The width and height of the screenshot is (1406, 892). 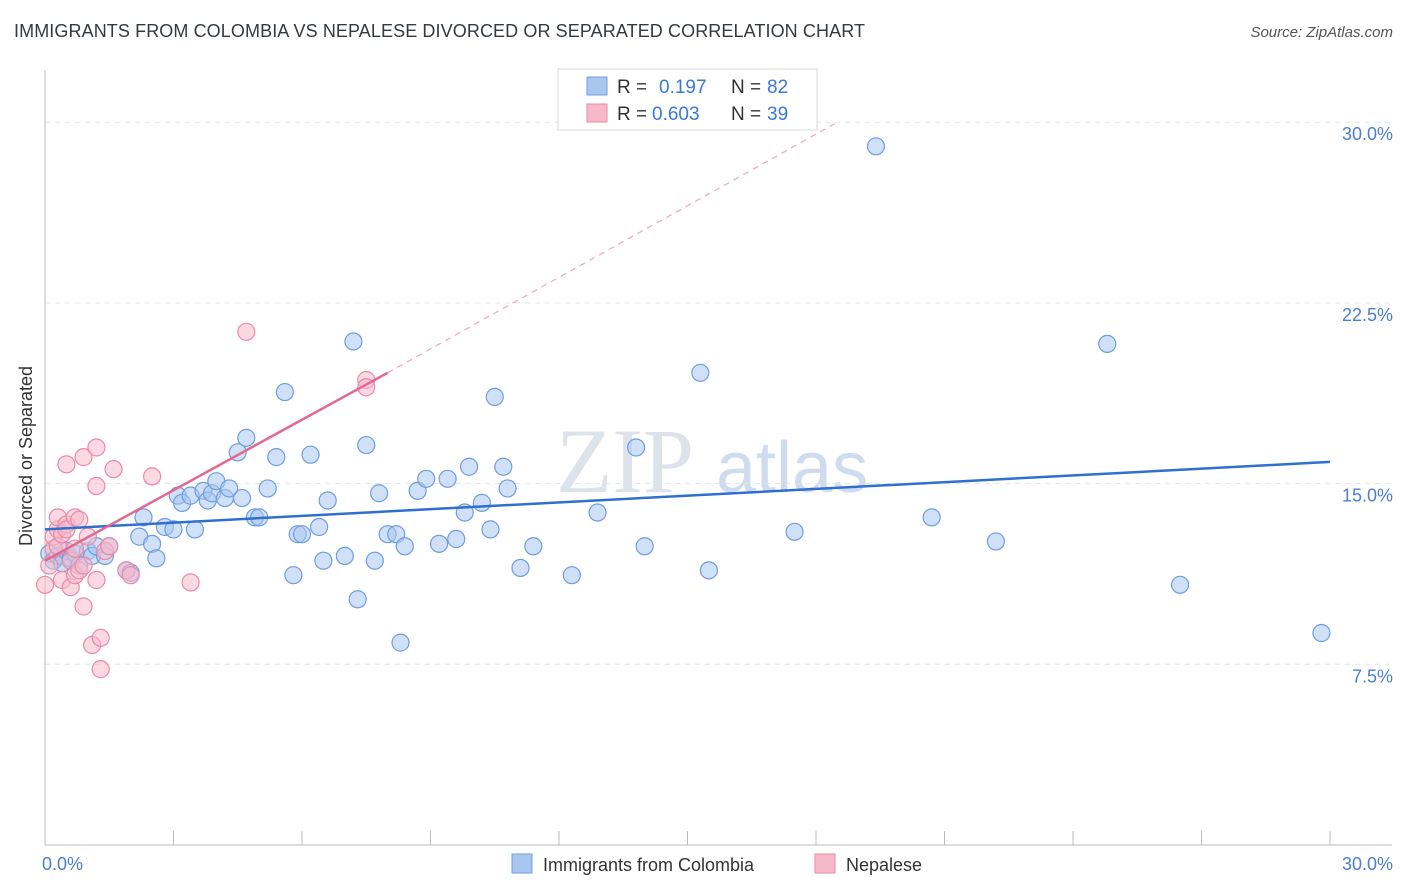 What do you see at coordinates (884, 865) in the screenshot?
I see `bottom-legend-label-nepalese: Nepalese` at bounding box center [884, 865].